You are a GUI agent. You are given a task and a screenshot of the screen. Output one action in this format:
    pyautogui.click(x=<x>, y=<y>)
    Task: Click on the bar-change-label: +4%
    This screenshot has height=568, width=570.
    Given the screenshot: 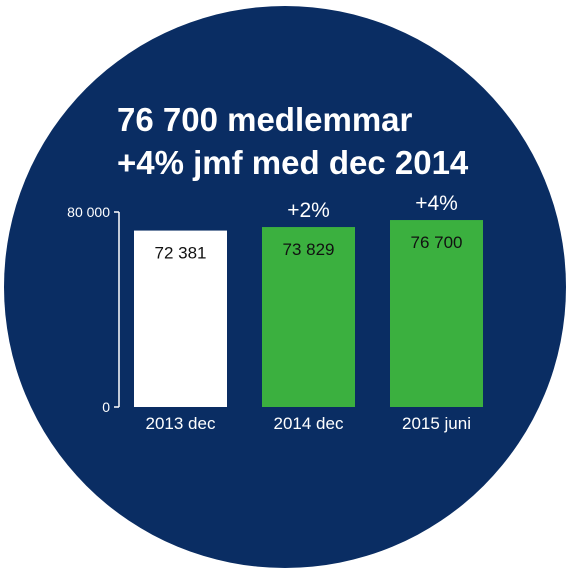 What is the action you would take?
    pyautogui.click(x=436, y=203)
    